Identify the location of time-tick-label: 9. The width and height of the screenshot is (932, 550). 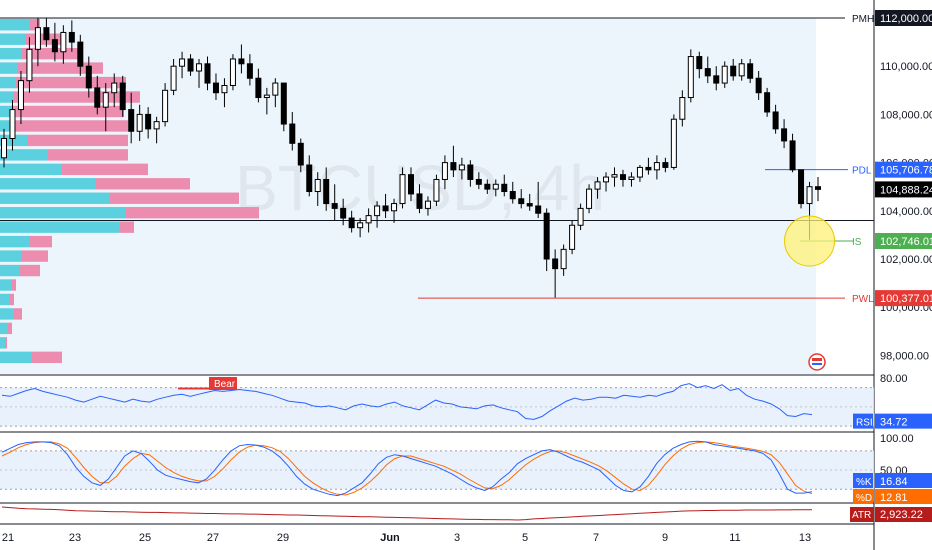
(665, 538).